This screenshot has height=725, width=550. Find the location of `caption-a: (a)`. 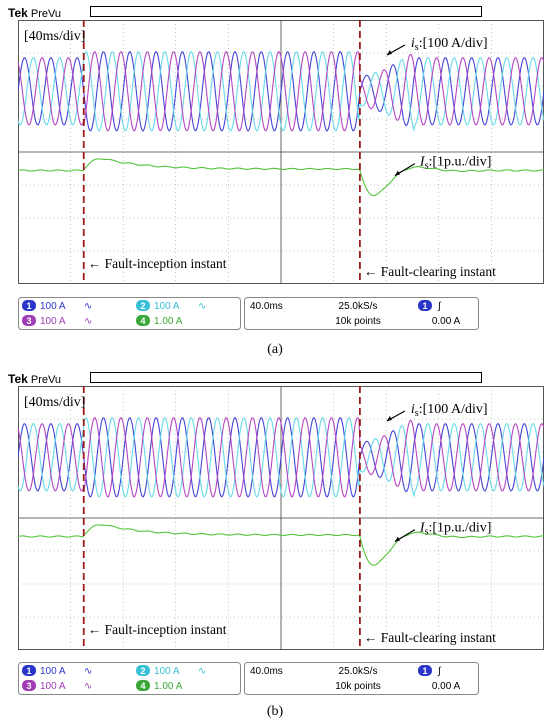

caption-a: (a) is located at coordinates (275, 349).